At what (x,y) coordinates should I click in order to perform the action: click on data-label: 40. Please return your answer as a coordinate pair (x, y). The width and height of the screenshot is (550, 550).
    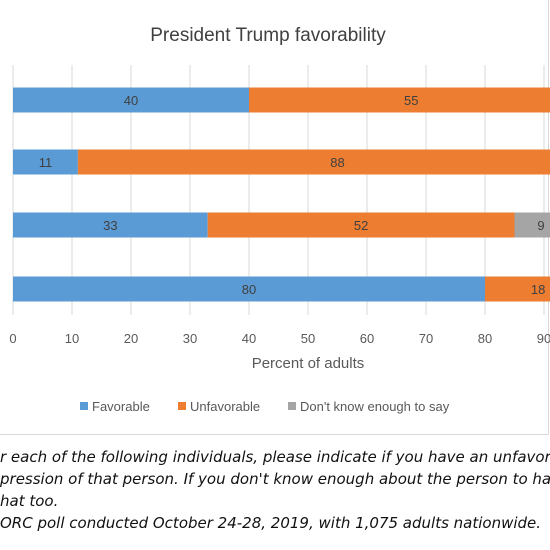
    Looking at the image, I should click on (131, 100).